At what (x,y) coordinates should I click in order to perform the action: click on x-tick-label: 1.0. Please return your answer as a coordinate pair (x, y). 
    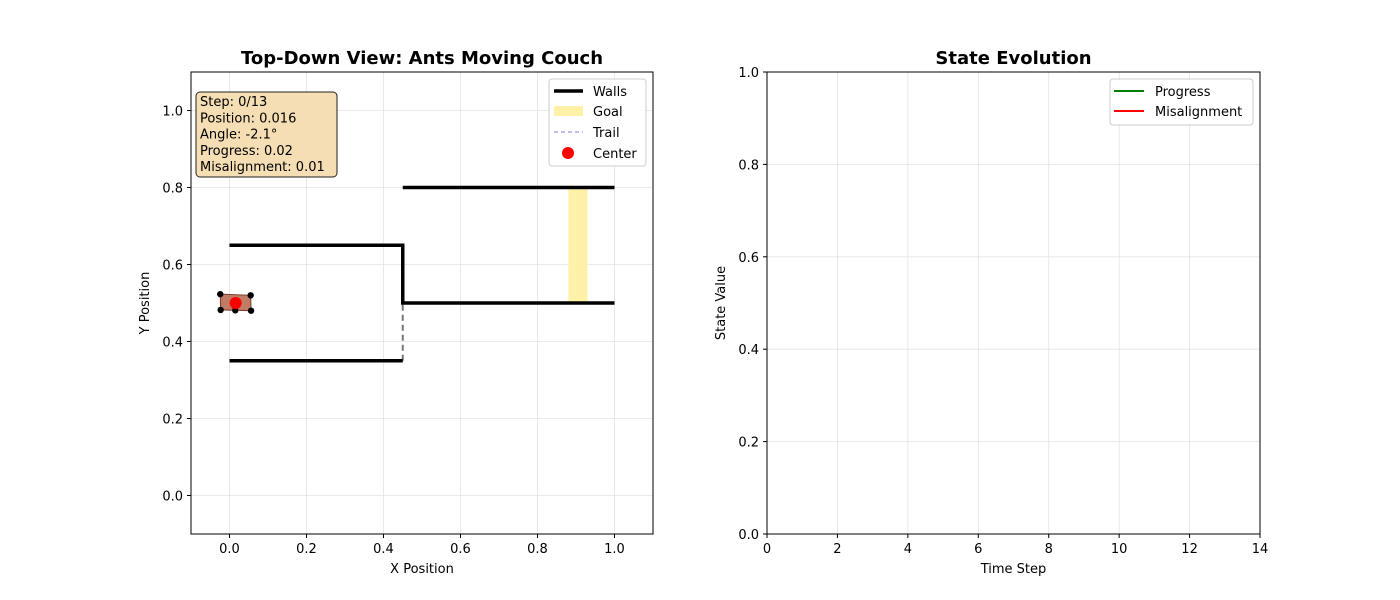
    Looking at the image, I should click on (614, 549).